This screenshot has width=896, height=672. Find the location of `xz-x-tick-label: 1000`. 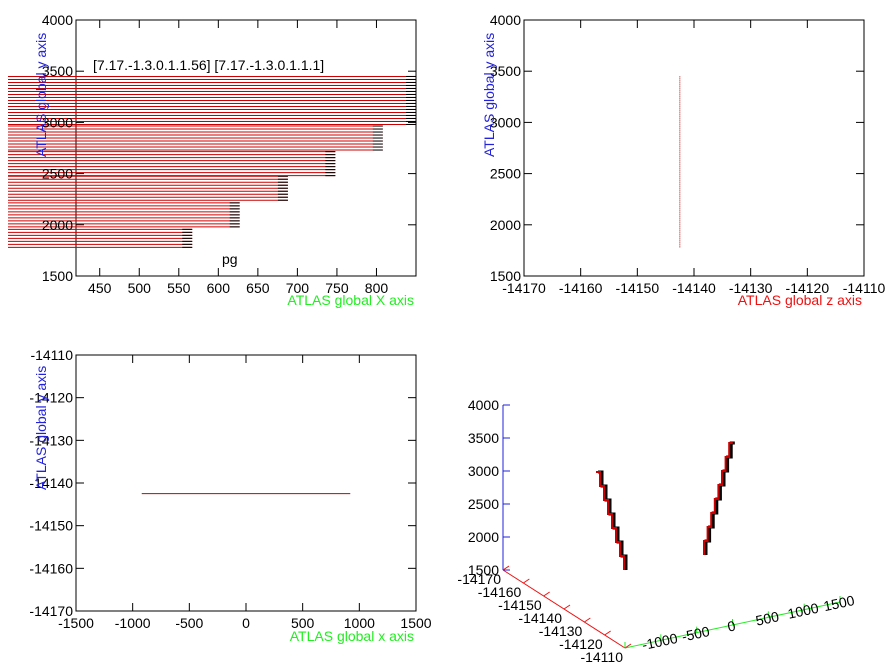

xz-x-tick-label: 1000 is located at coordinates (359, 623).